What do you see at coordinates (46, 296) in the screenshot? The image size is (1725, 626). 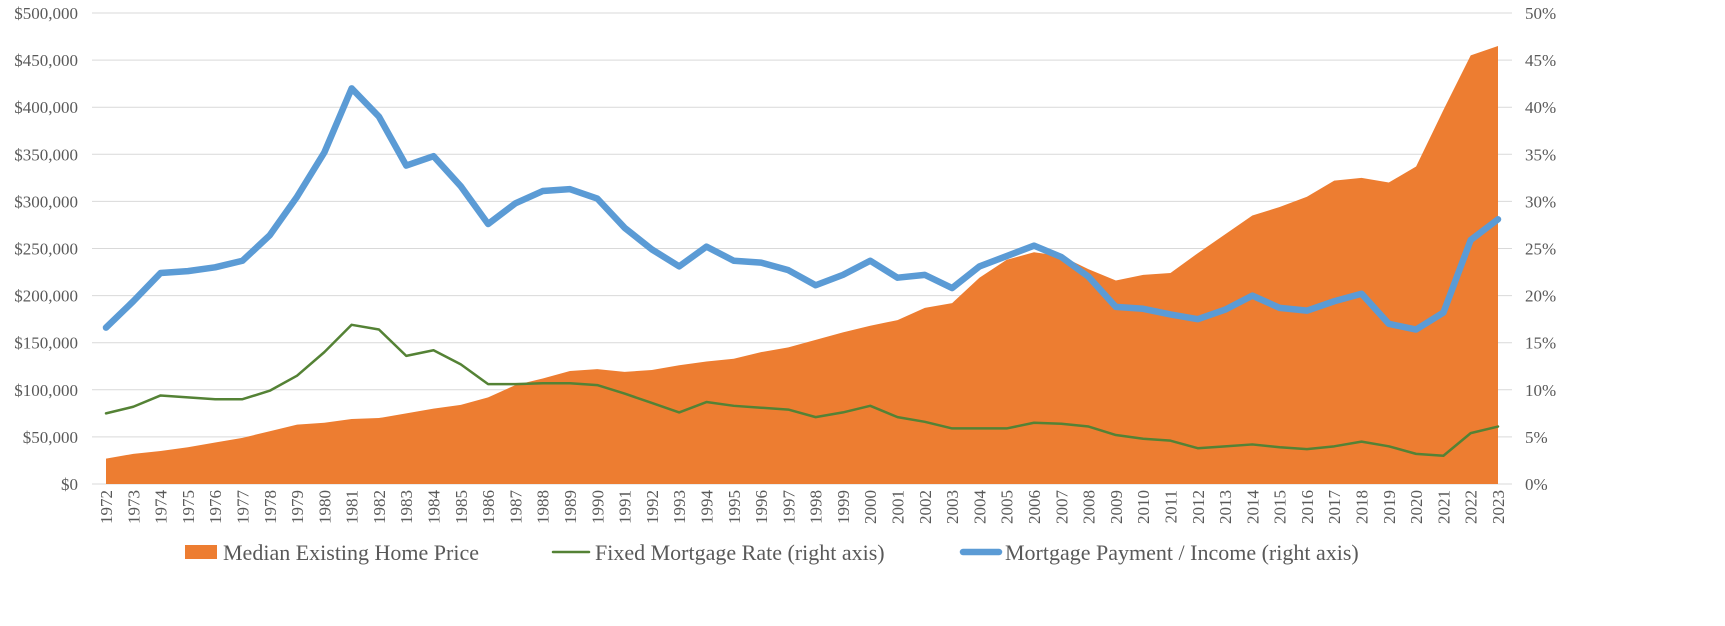 I see `y-tick-label: $200,000` at bounding box center [46, 296].